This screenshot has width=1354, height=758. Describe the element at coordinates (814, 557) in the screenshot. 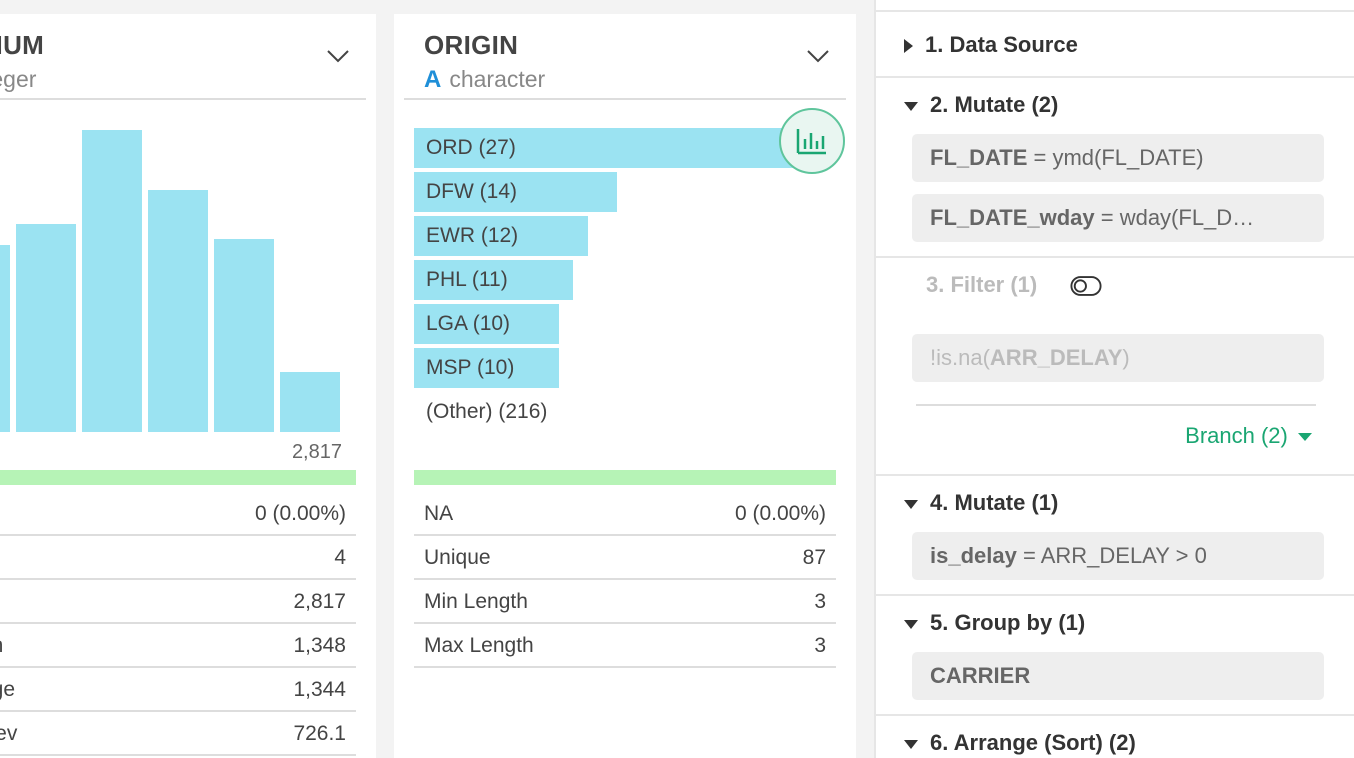

I see `stat-value: 87` at that location.